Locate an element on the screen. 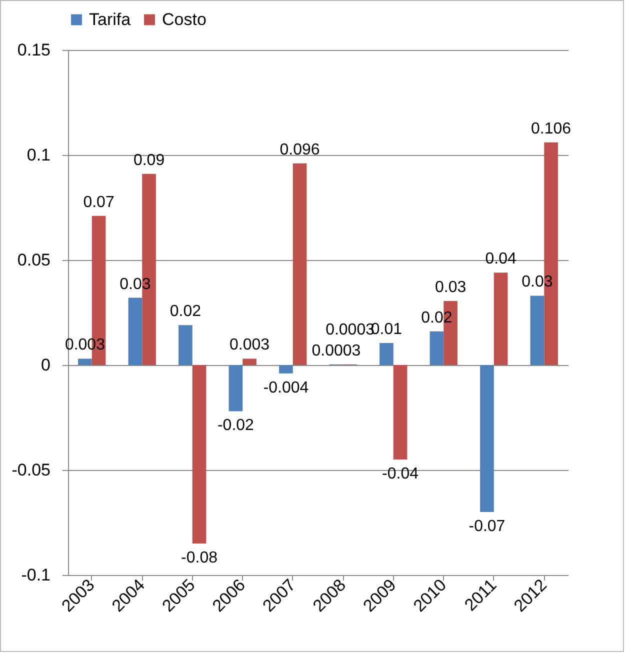 The height and width of the screenshot is (654, 626). data-label: -0.04 is located at coordinates (400, 474).